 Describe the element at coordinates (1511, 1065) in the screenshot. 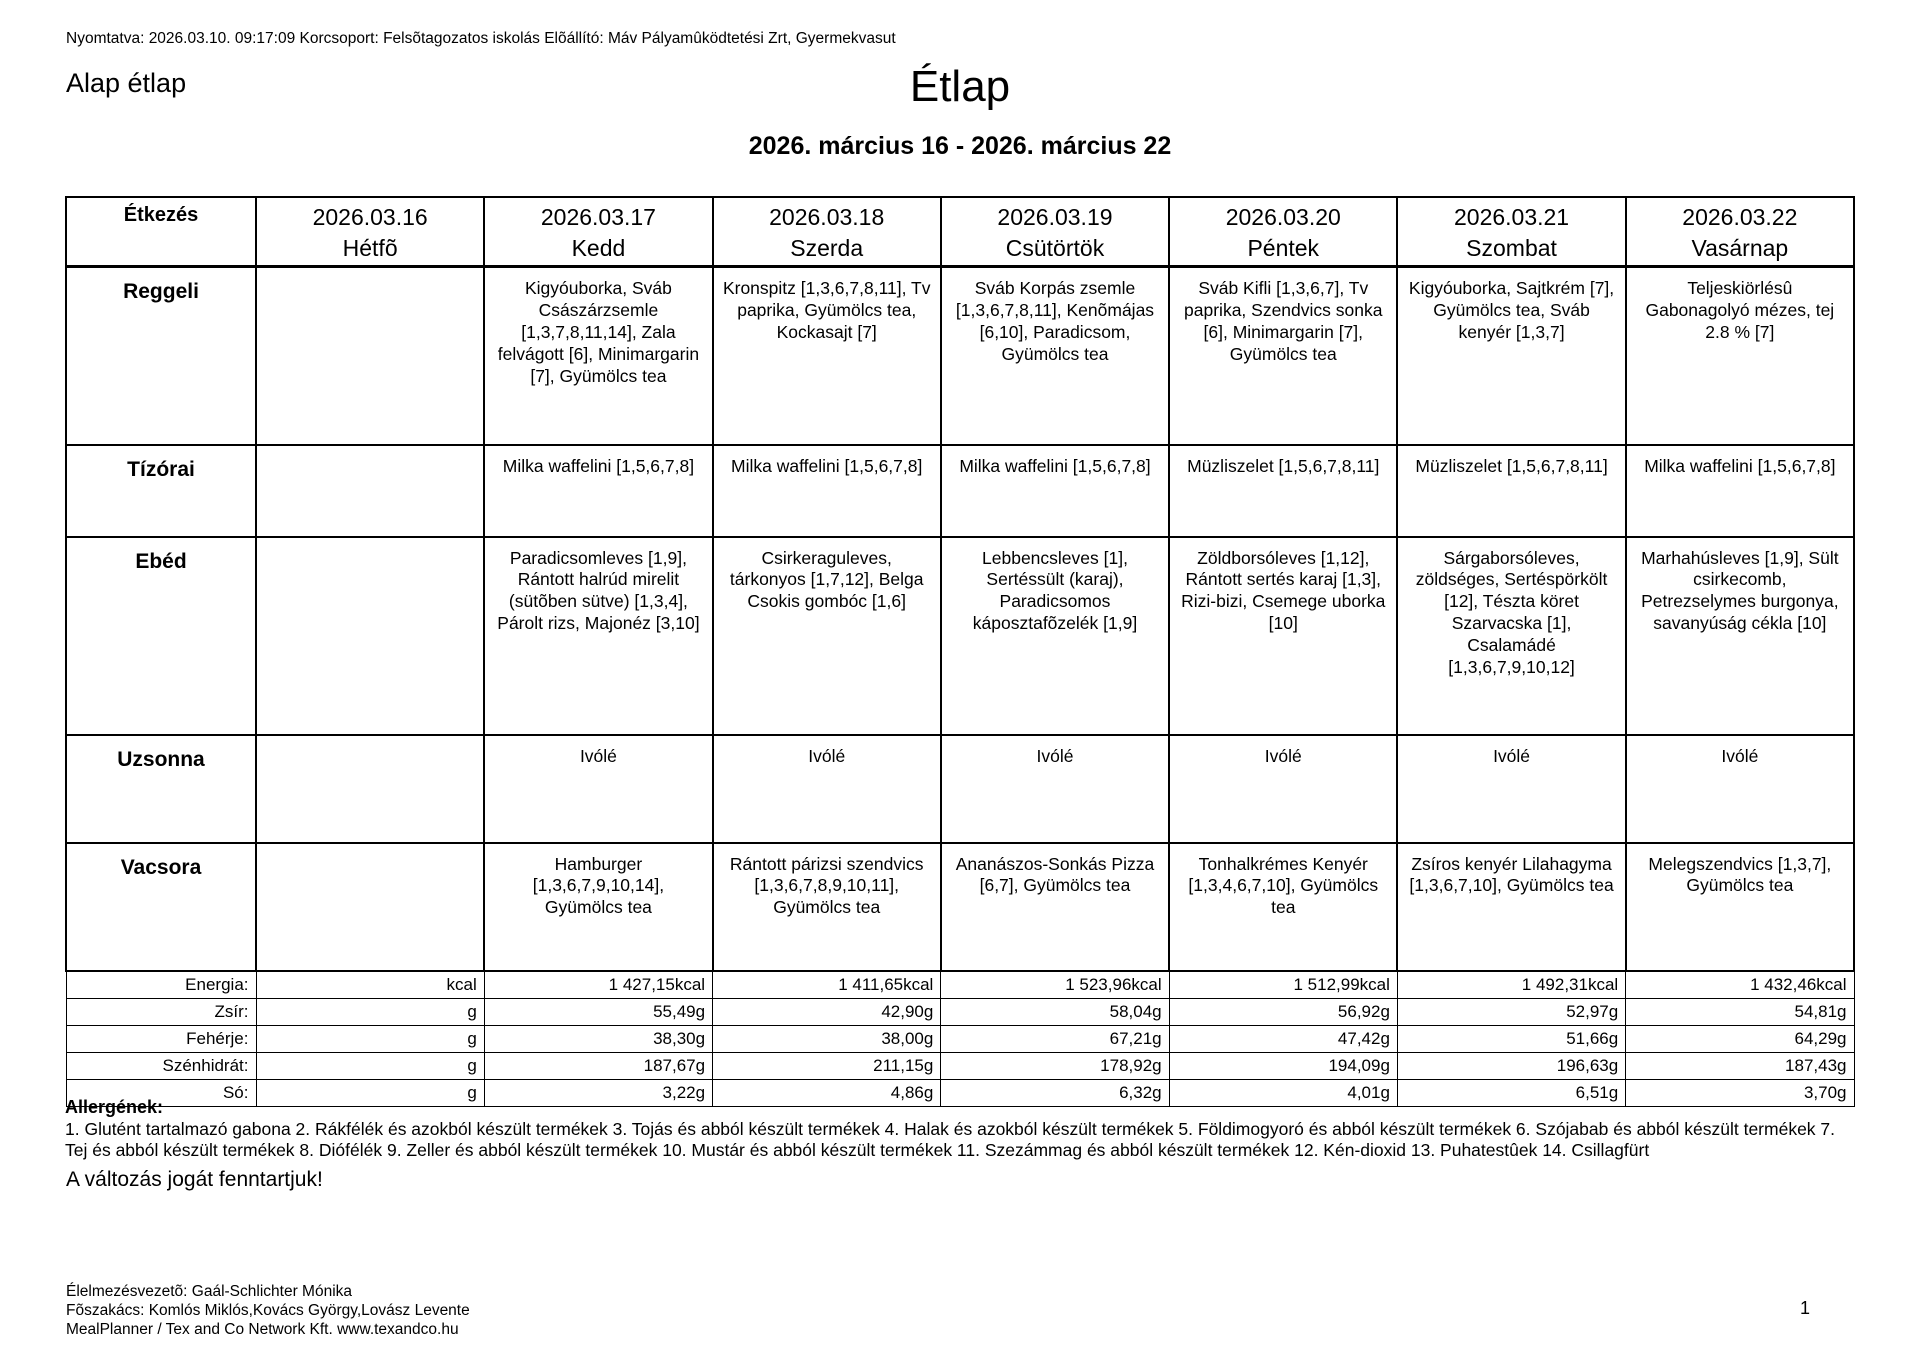

I see `nutrition-value: 196,63g` at that location.